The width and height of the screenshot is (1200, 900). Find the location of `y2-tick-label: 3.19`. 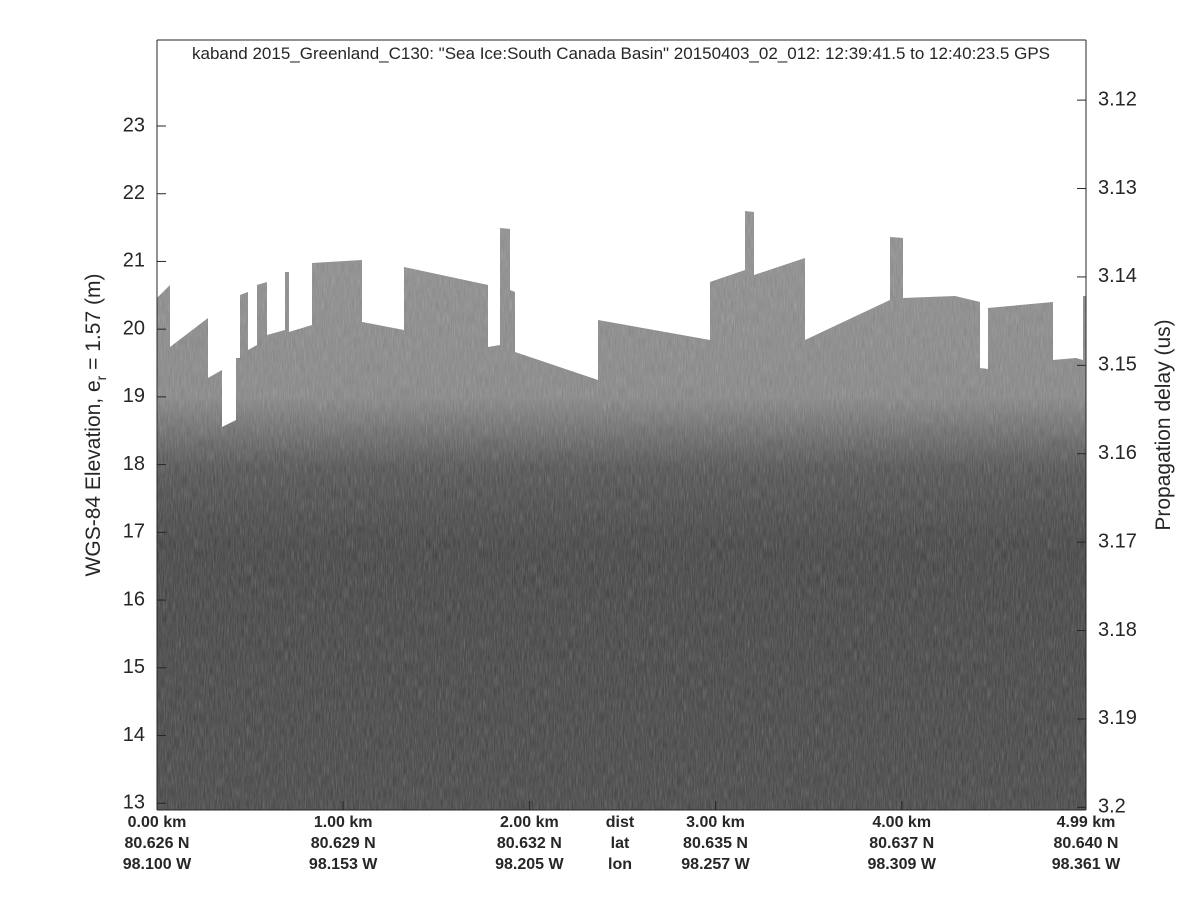

y2-tick-label: 3.19 is located at coordinates (1117, 718).